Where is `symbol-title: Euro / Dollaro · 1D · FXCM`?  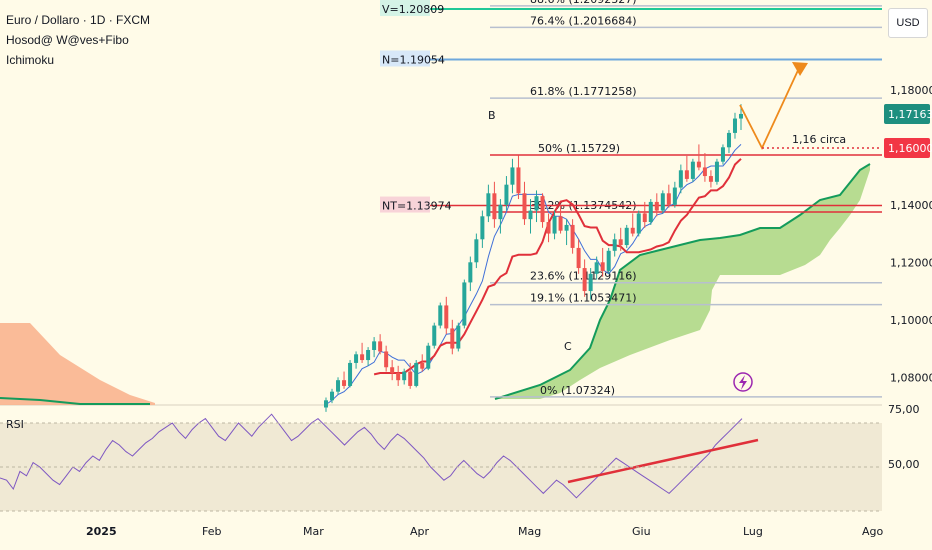 symbol-title: Euro / Dollaro · 1D · FXCM is located at coordinates (78, 20).